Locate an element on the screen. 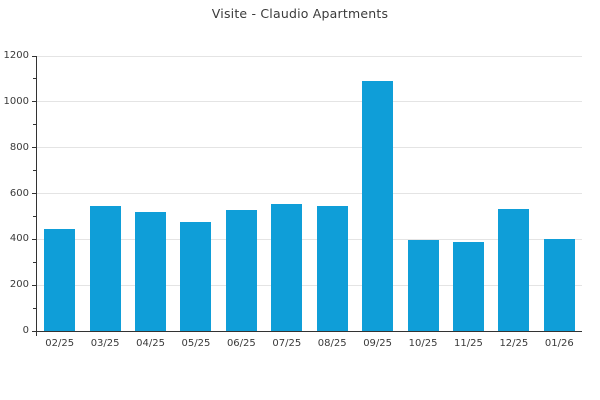 This screenshot has width=600, height=400. chart-title: Visite - Claudio Apartments is located at coordinates (300, 13).